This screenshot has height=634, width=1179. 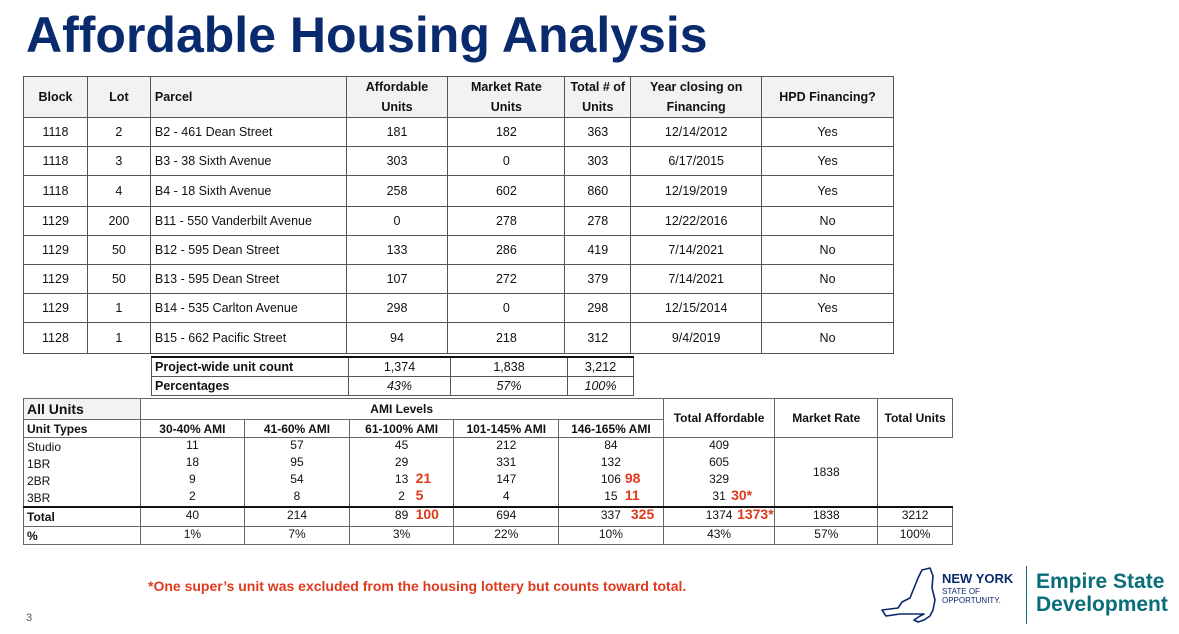 I want to click on ami-cell-total-affordable-revised-value: 30*, so click(x=742, y=495).